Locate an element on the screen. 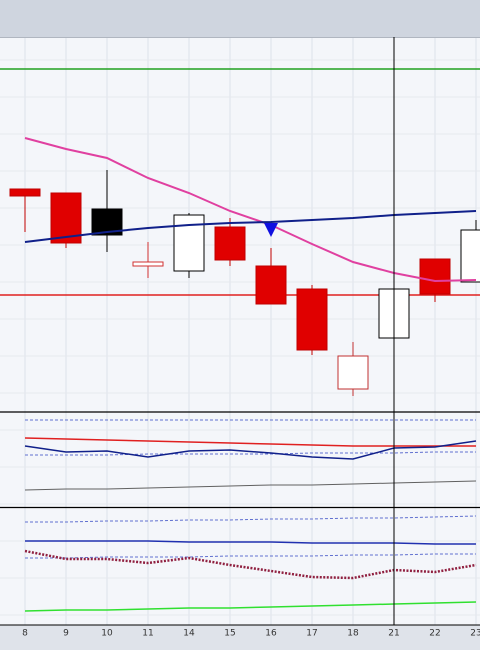  x-tick-label: 18 is located at coordinates (353, 634).